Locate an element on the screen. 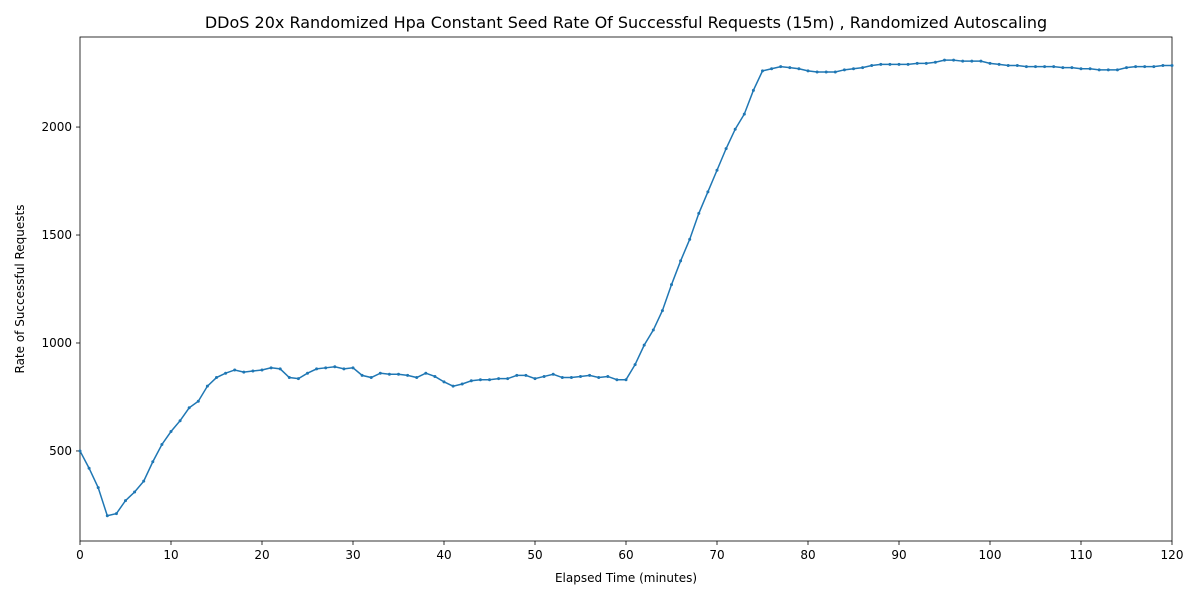 This screenshot has height=604, width=1200. x-tick-label: 10 is located at coordinates (170, 555).